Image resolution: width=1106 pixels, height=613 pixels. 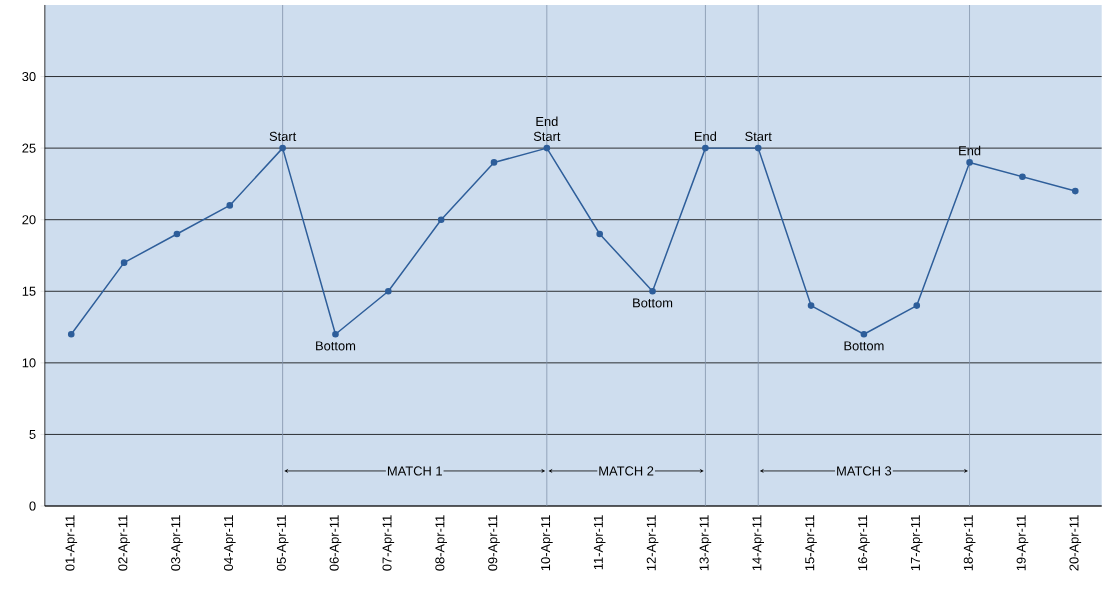 I want to click on y-tick-label: 20, so click(x=29, y=220).